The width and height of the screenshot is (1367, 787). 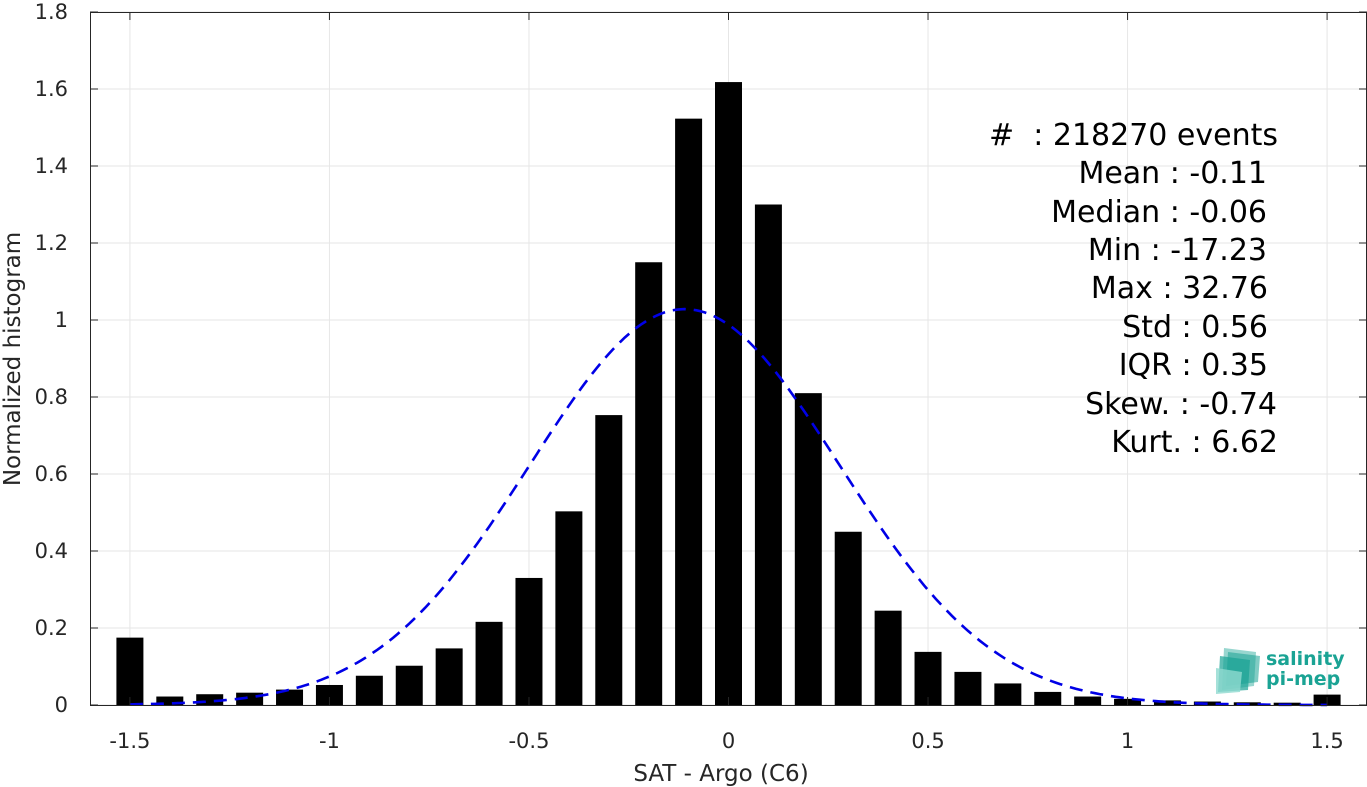 What do you see at coordinates (51, 243) in the screenshot?
I see `y-tick-label: 1.2` at bounding box center [51, 243].